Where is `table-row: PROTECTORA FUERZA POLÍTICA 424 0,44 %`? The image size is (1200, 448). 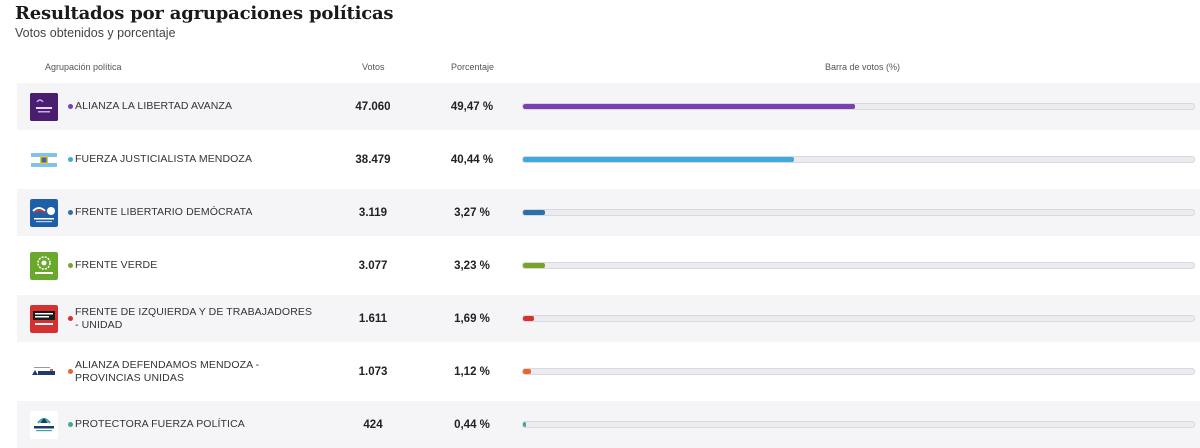
table-row: PROTECTORA FUERZA POLÍTICA 424 0,44 % is located at coordinates (608, 424).